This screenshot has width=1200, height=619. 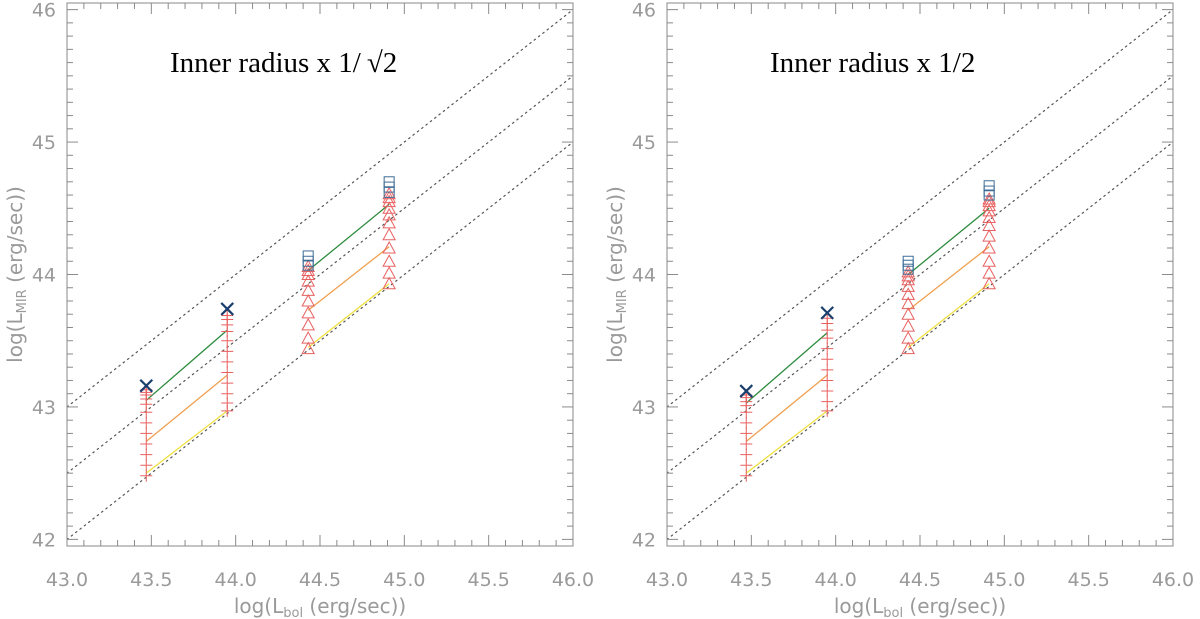 I want to click on triangle-markers, so click(x=348, y=270).